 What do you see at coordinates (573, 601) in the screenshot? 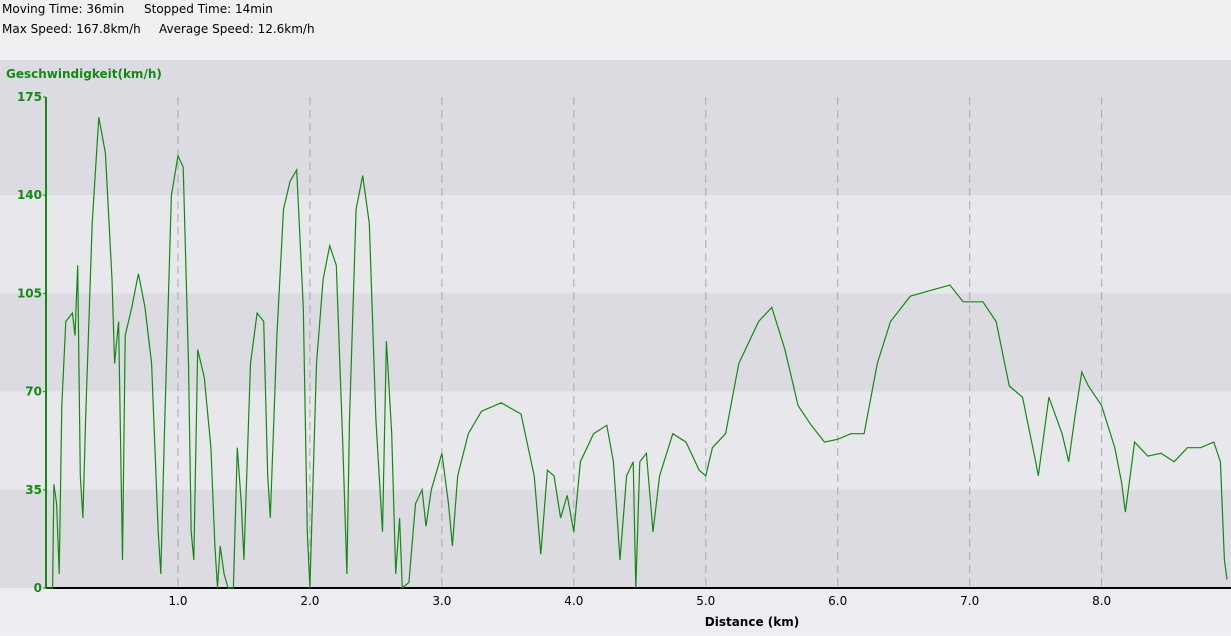
I see `x-tick-label: 4.0` at bounding box center [573, 601].